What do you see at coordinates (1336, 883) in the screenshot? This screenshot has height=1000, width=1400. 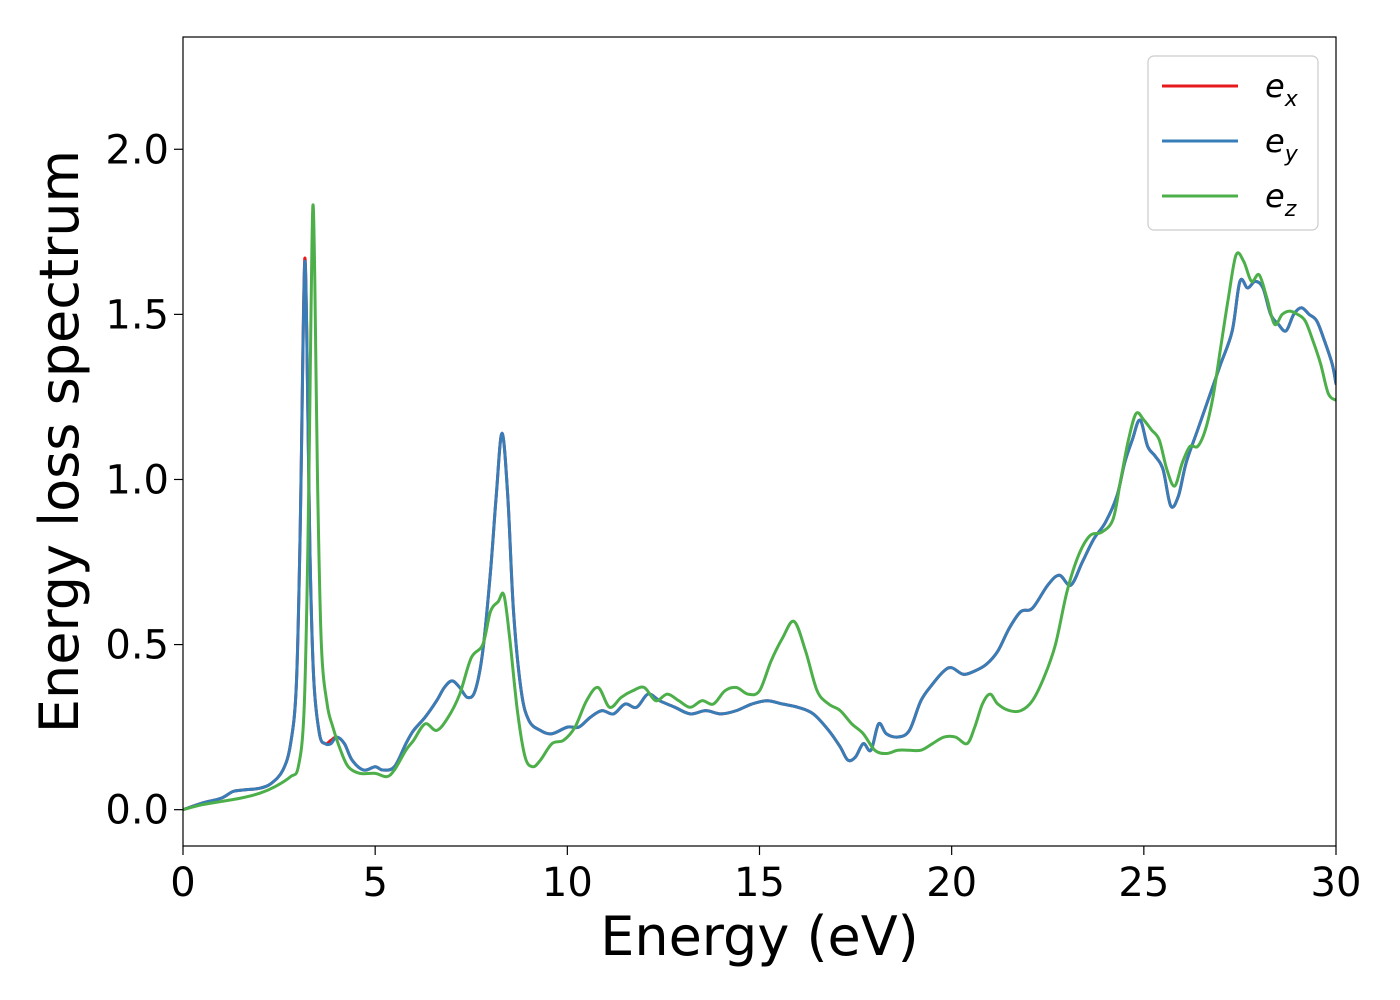 I see `x-tick-label: 30` at bounding box center [1336, 883].